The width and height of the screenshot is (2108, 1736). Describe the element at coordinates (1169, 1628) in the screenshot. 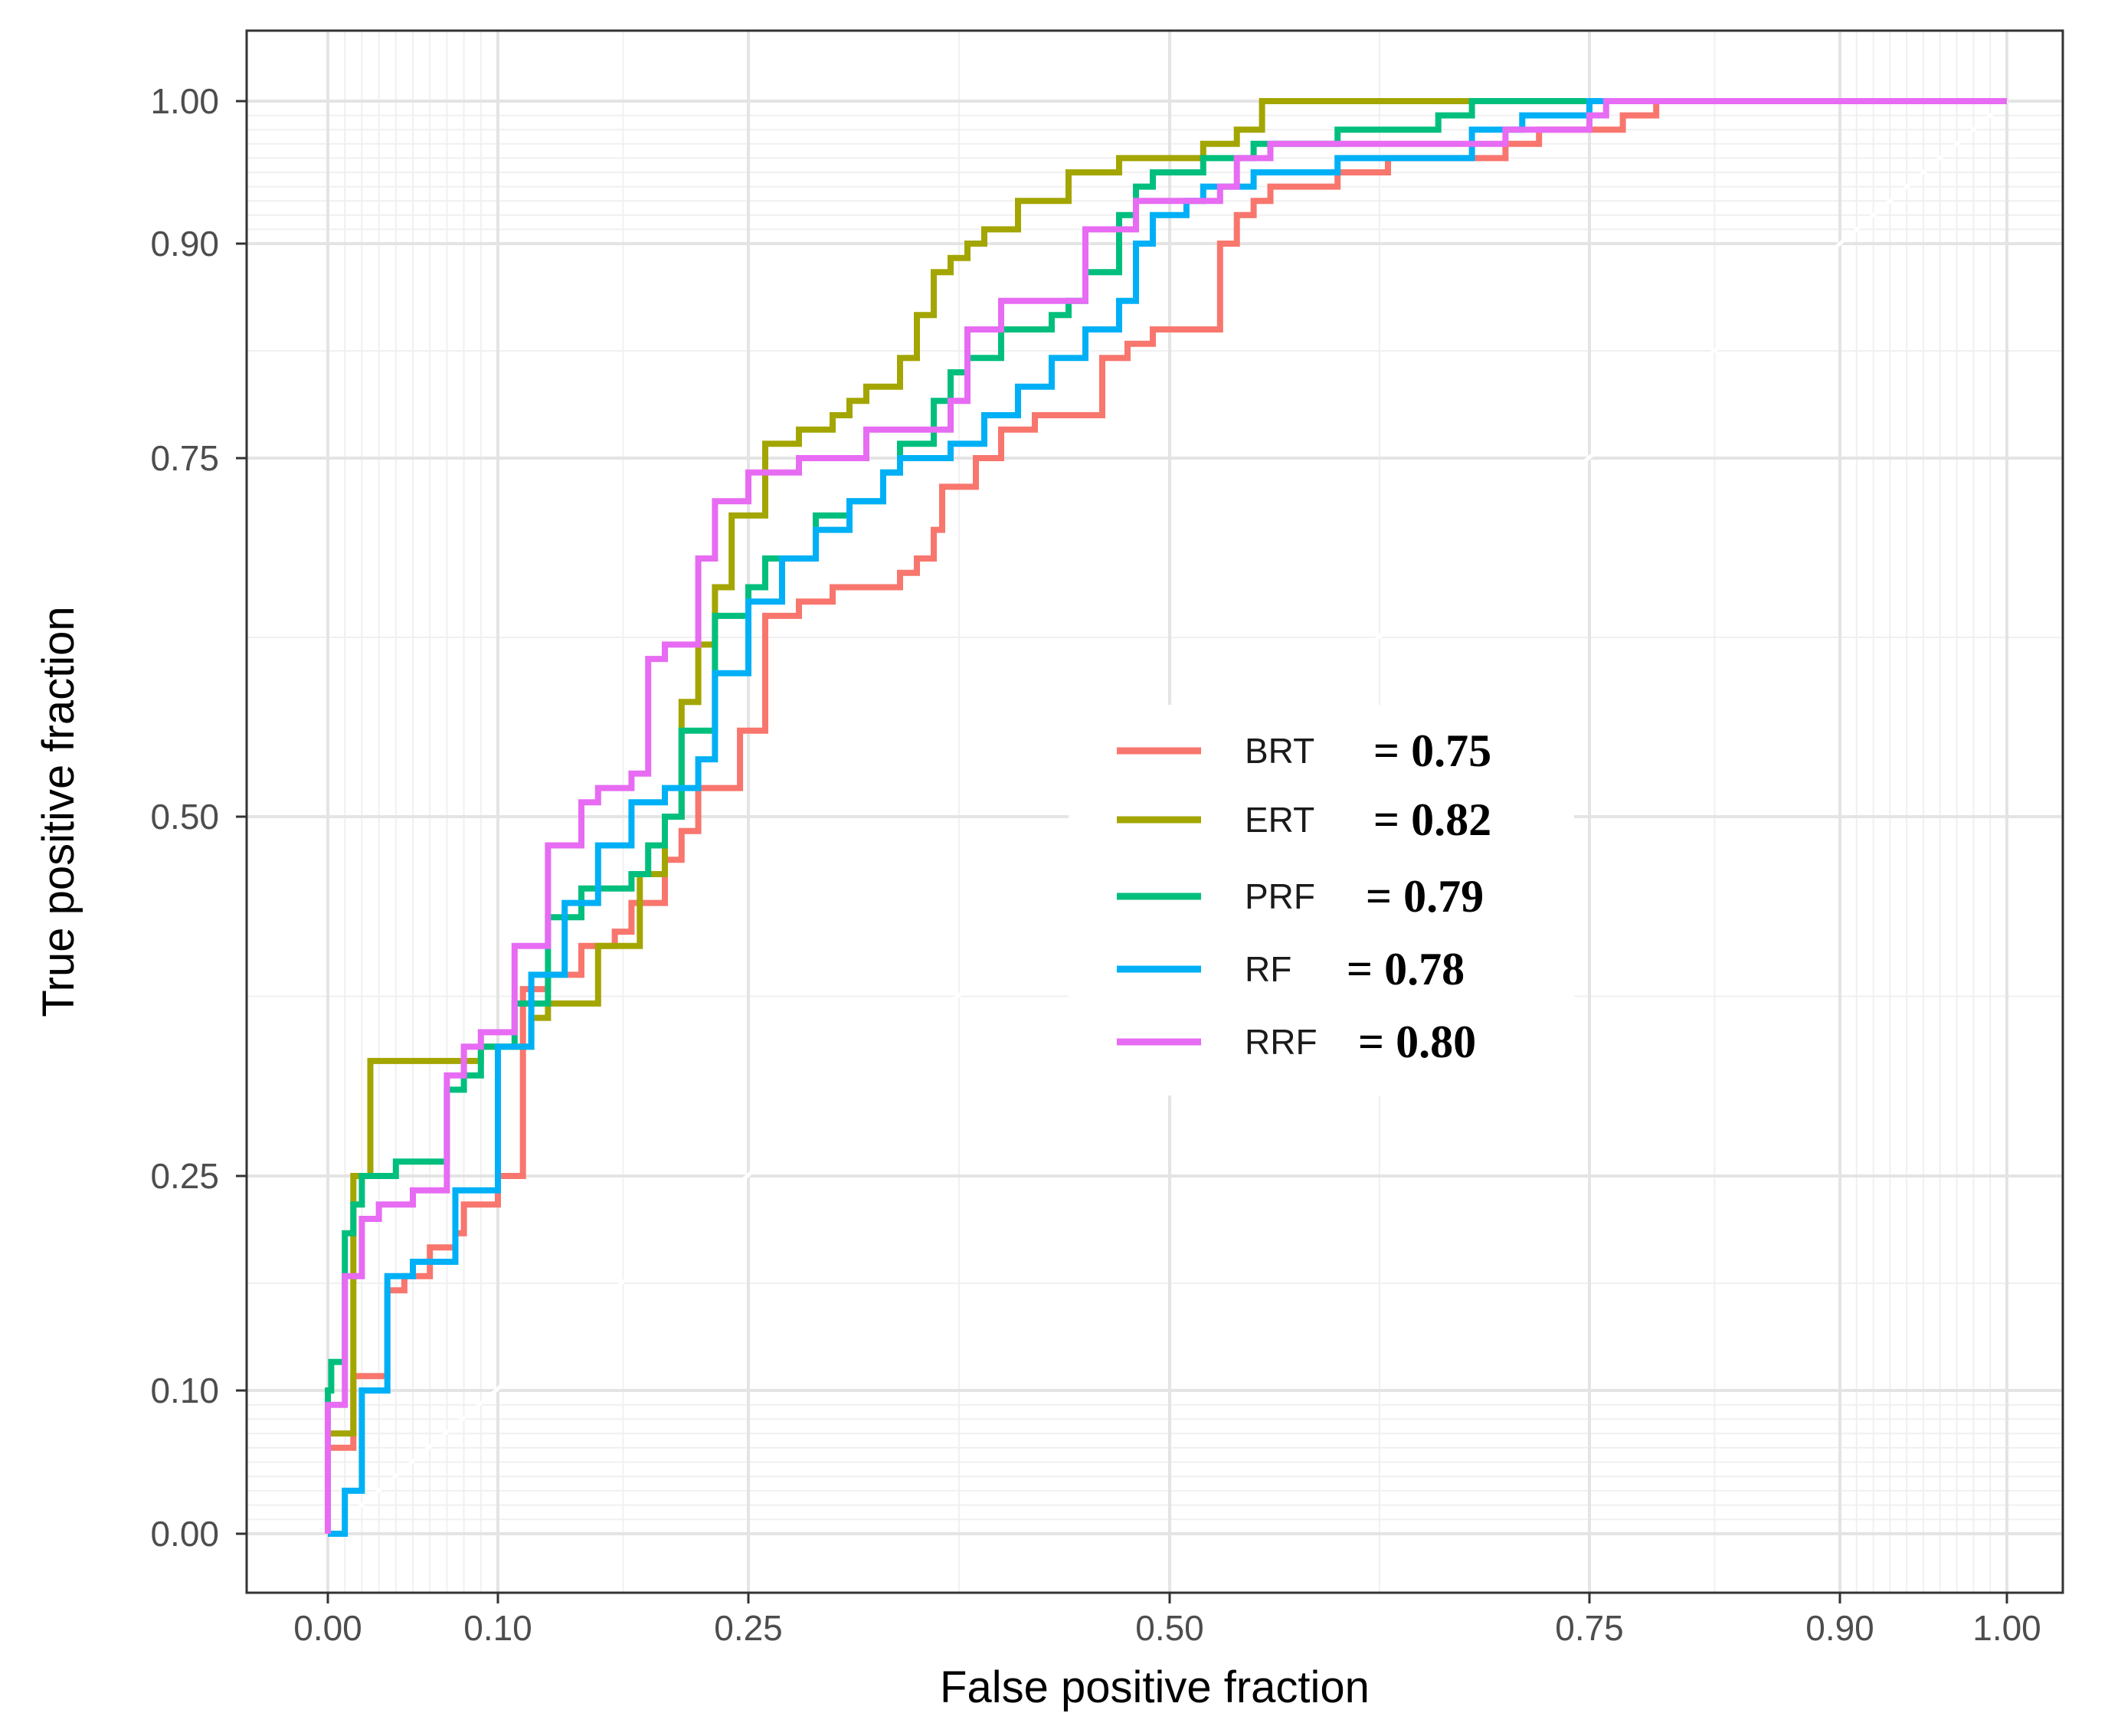

I see `x-tick-label: 0.50` at that location.